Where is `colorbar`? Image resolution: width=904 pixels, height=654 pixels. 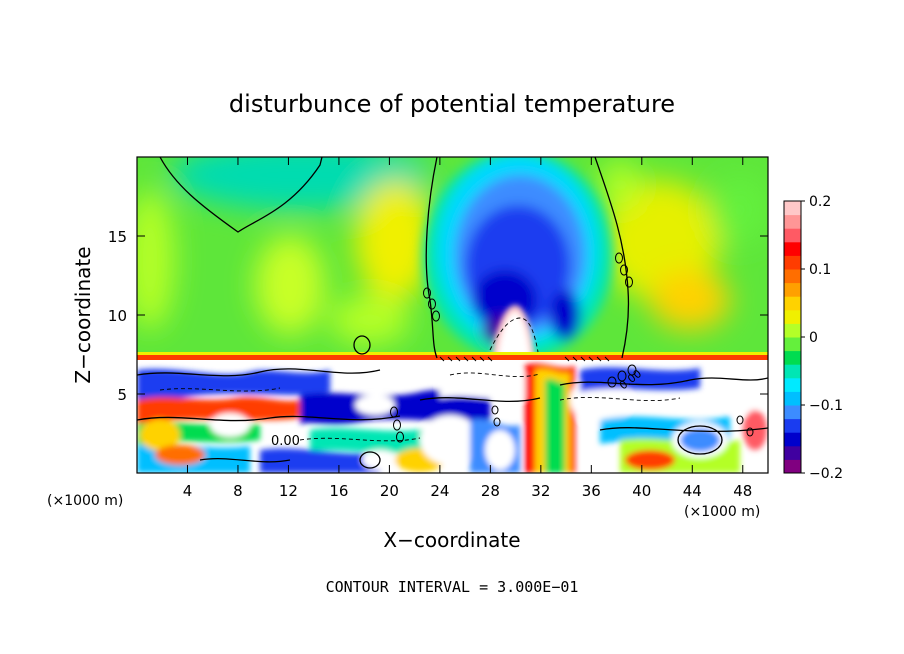 colorbar is located at coordinates (792, 337).